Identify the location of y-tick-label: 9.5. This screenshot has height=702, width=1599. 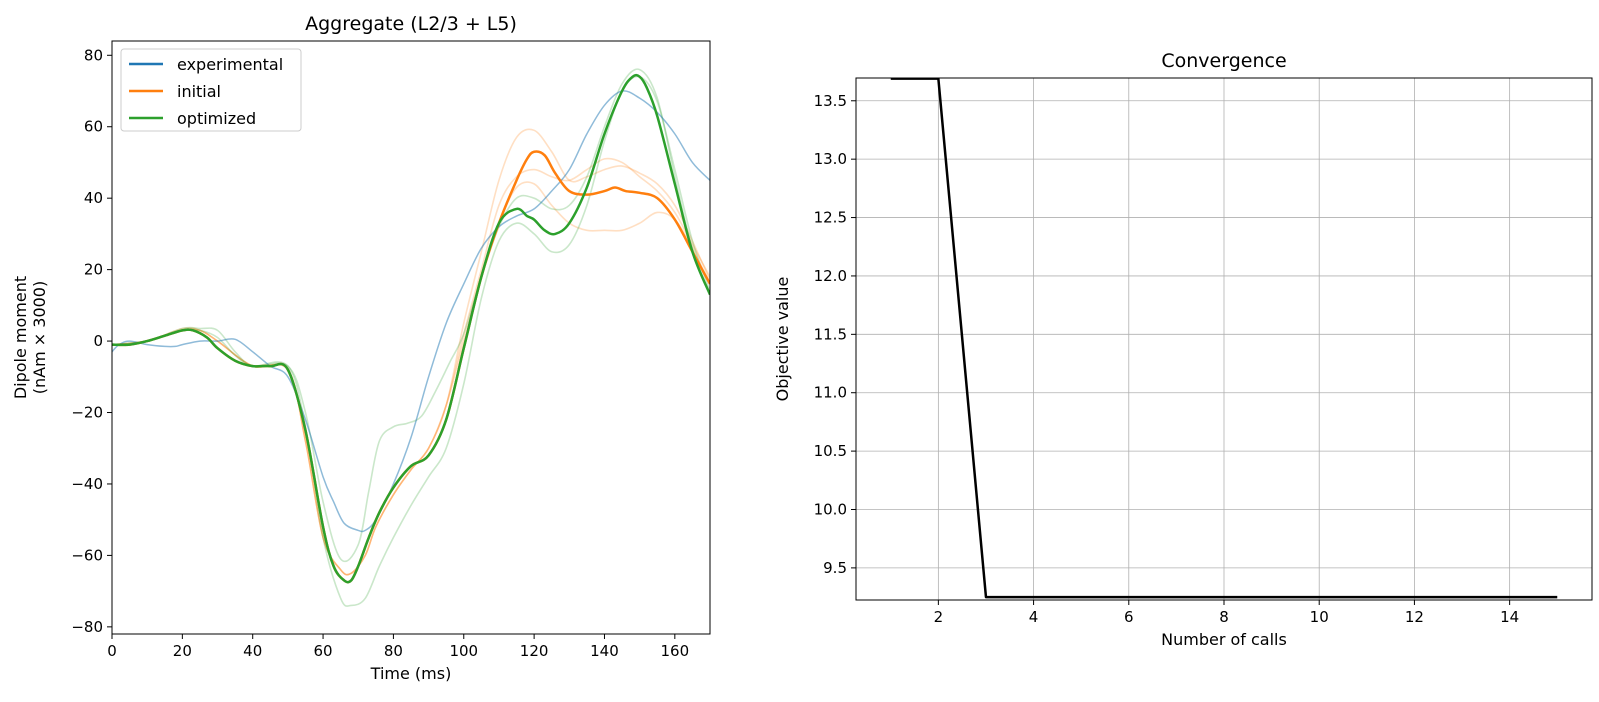
(835, 568).